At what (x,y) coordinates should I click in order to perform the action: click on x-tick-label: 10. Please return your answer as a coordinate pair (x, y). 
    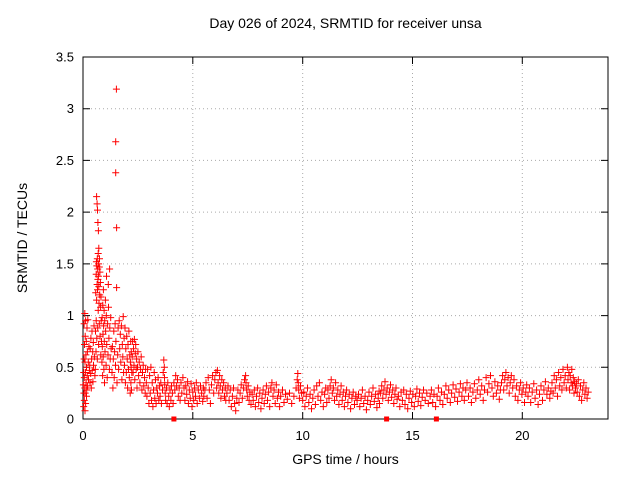
    Looking at the image, I should click on (302, 435).